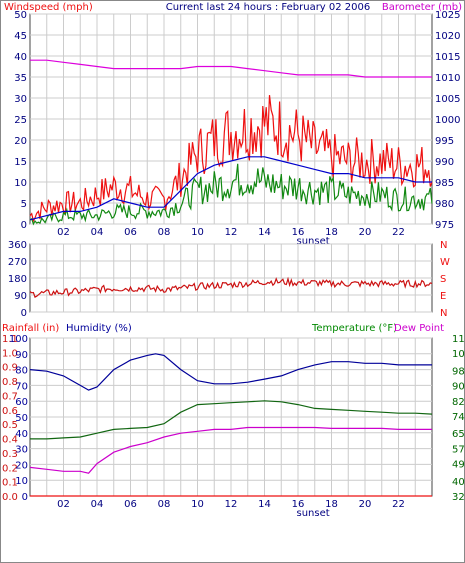  I want to click on wind-panel-xtick-label: 20, so click(365, 232).